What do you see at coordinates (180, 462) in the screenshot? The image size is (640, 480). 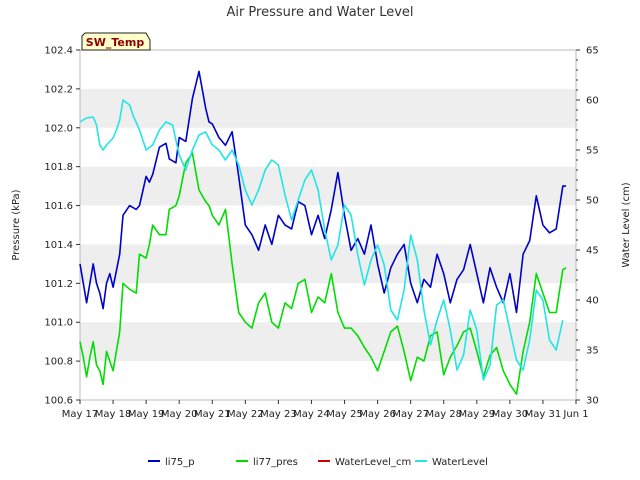 I see `legend-label: li75_p` at bounding box center [180, 462].